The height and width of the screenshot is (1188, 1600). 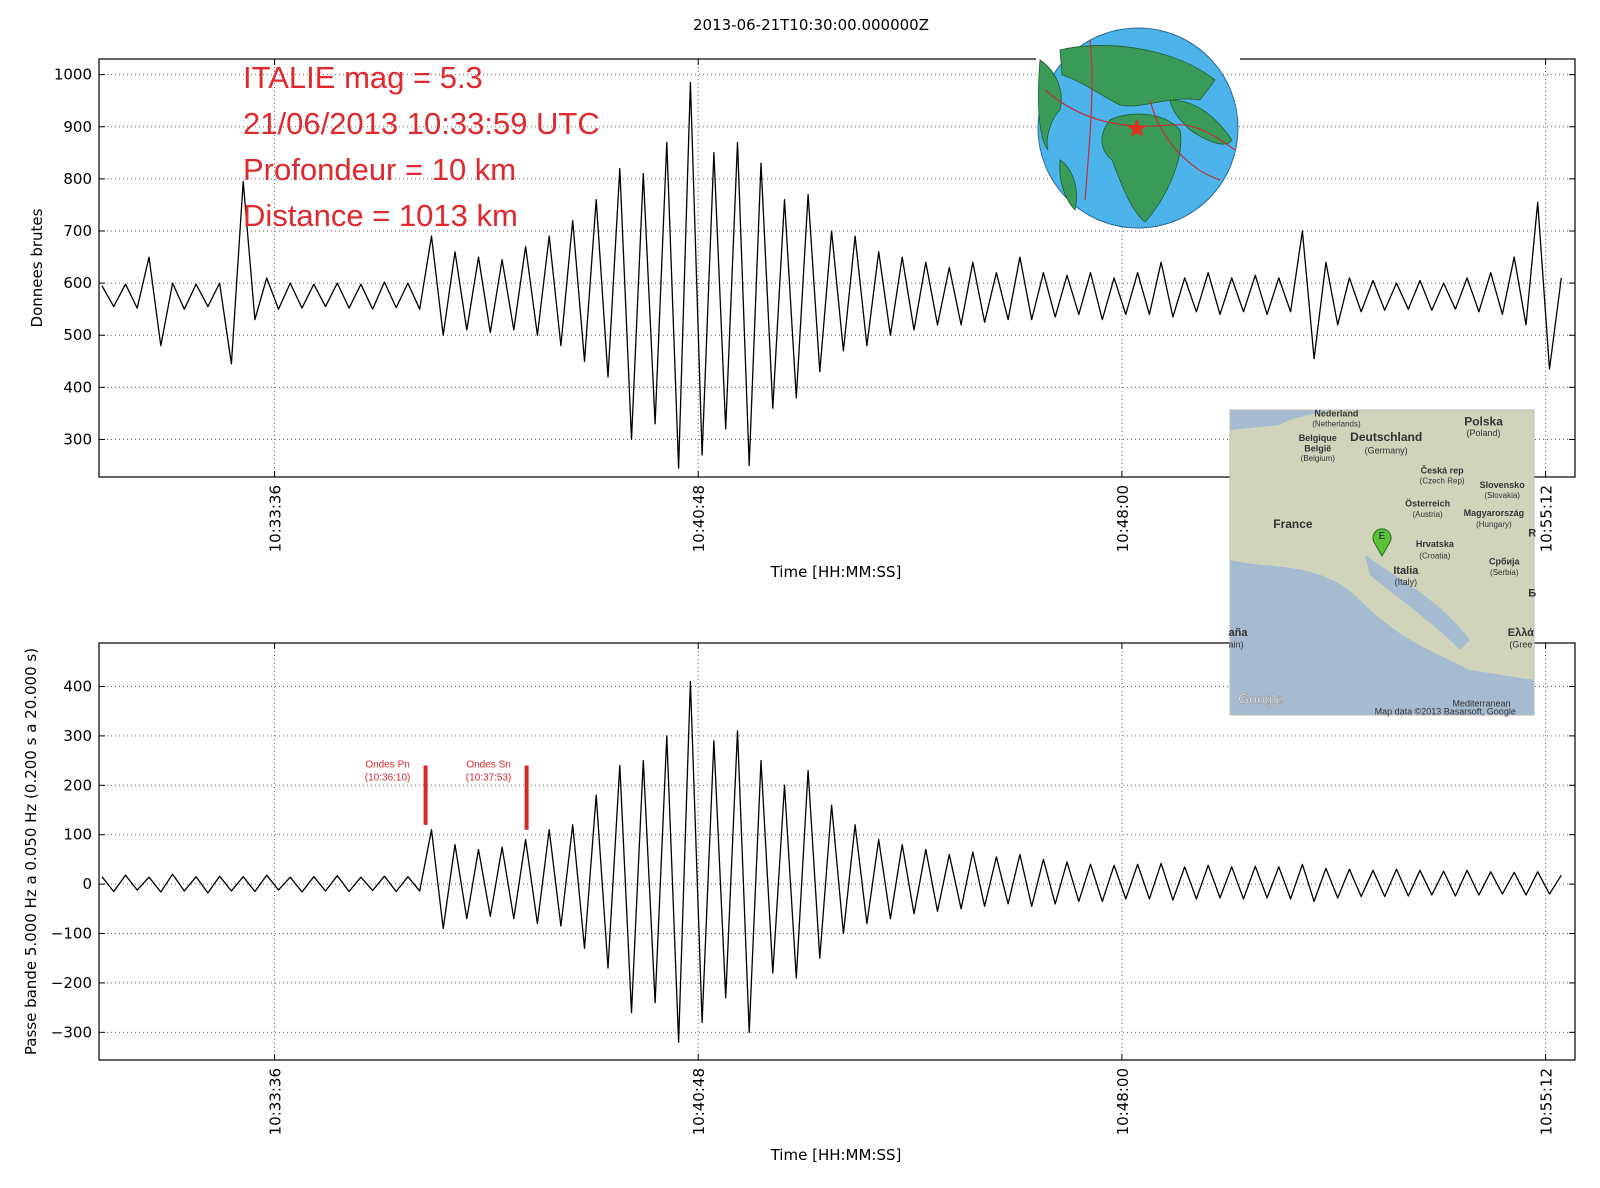 What do you see at coordinates (1502, 495) in the screenshot?
I see `map-label: (Slovakia)` at bounding box center [1502, 495].